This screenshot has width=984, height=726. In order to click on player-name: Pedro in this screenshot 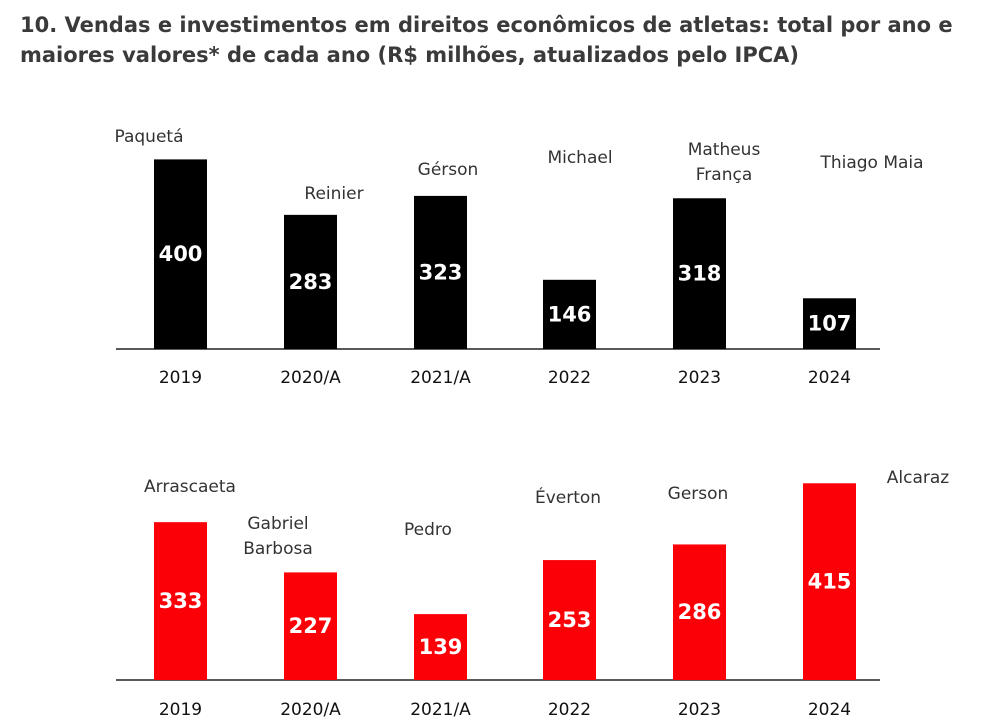, I will do `click(428, 530)`.